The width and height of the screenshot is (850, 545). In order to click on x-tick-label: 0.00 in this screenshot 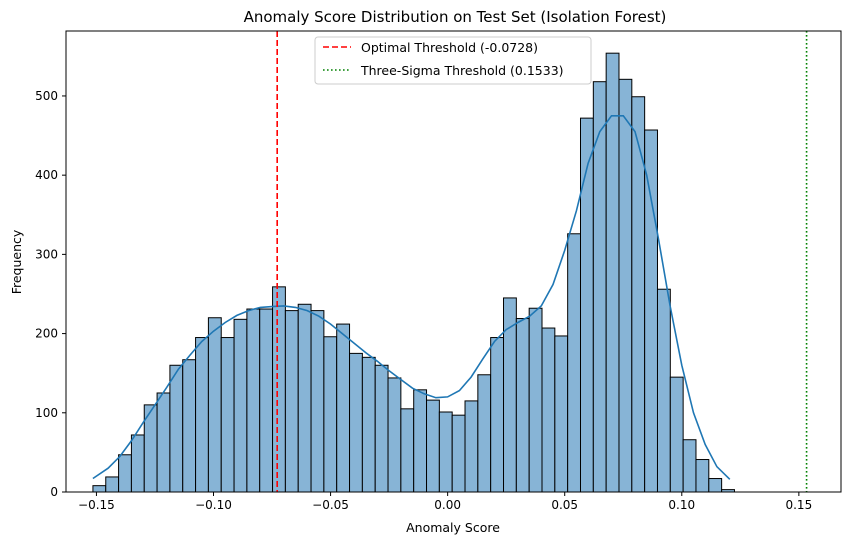, I will do `click(447, 505)`.